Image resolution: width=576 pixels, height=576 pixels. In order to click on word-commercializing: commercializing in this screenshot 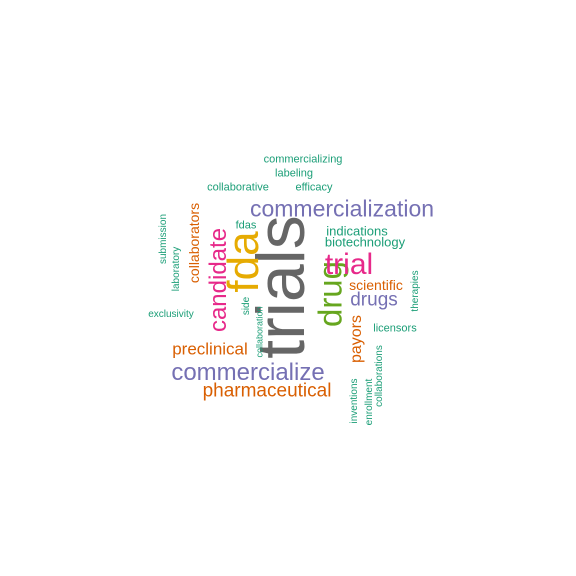, I will do `click(303, 159)`.